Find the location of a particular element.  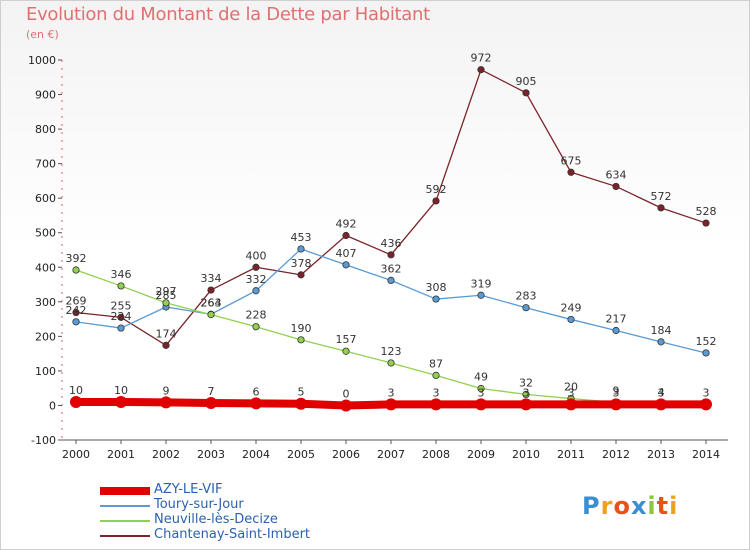

data-label: 319 is located at coordinates (481, 283).